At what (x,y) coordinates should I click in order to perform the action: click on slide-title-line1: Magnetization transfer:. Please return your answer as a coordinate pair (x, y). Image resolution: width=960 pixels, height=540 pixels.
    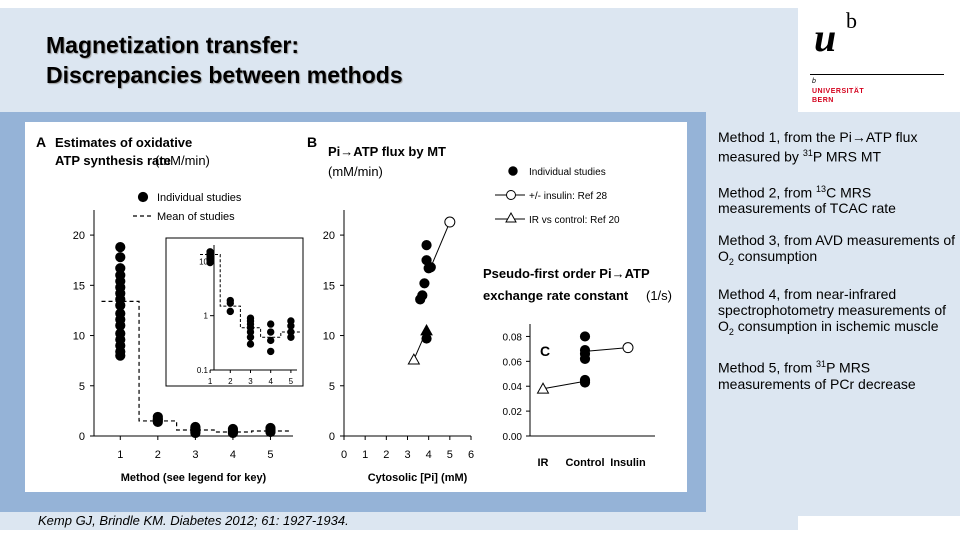
    Looking at the image, I should click on (173, 45).